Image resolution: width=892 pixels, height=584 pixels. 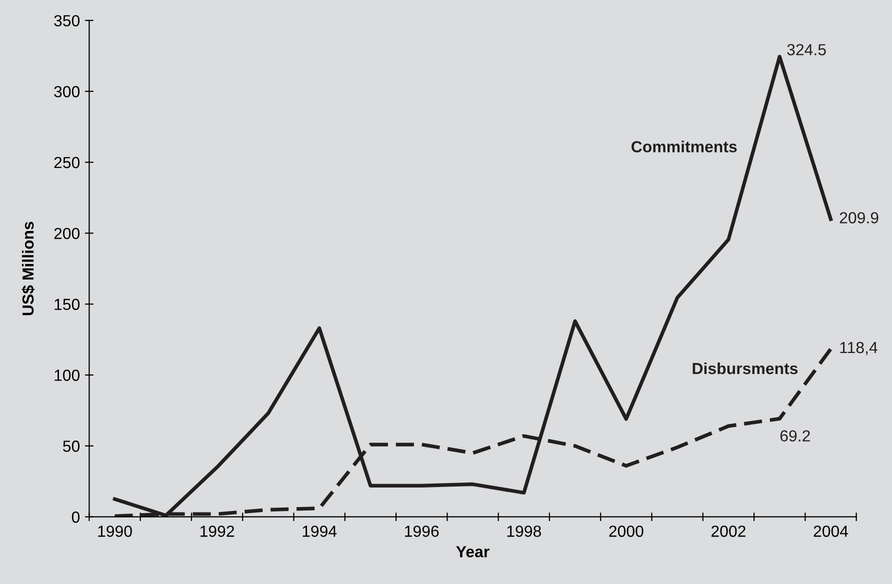 What do you see at coordinates (67, 92) in the screenshot?
I see `y-tick-label: 300` at bounding box center [67, 92].